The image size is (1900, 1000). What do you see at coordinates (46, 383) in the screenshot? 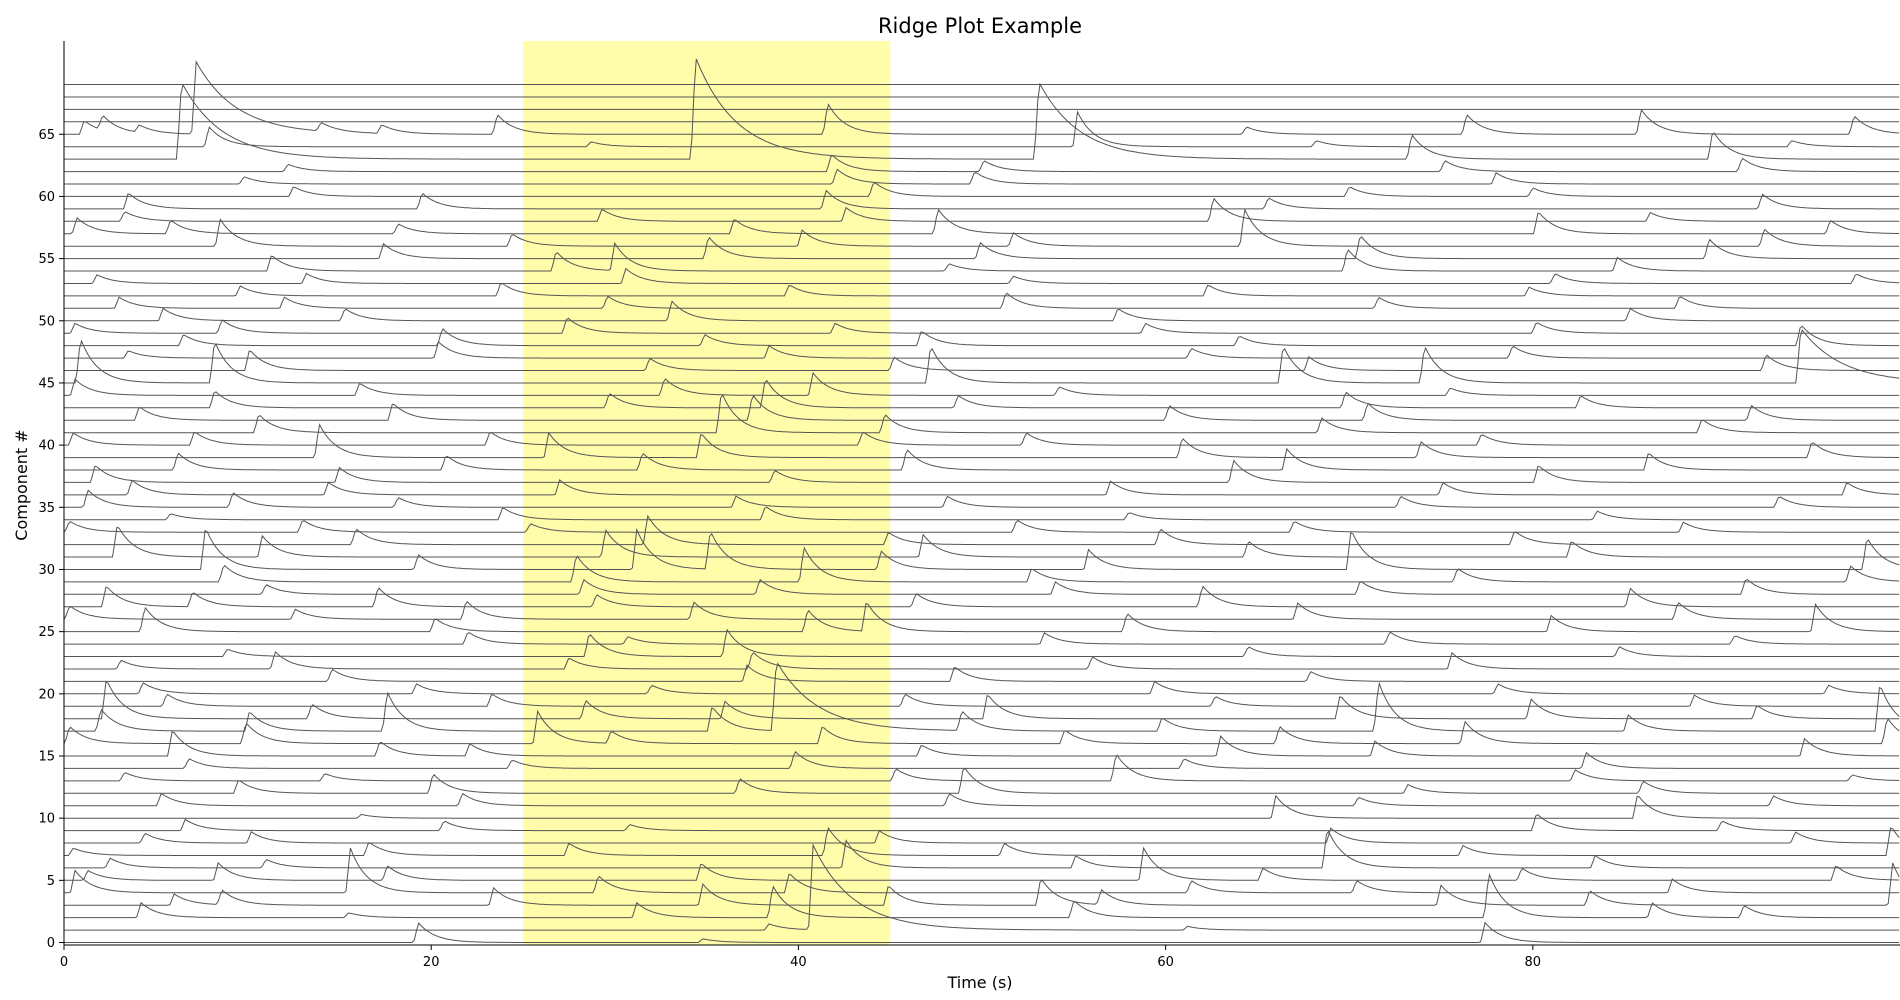
I see `y-tick-label: 45` at bounding box center [46, 383].